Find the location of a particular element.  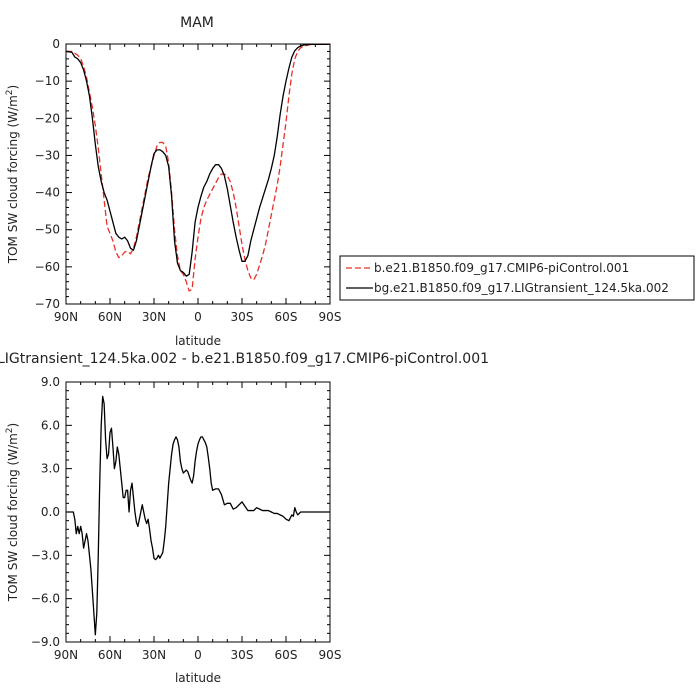

y-tick-label: 9.0 is located at coordinates (50, 382).